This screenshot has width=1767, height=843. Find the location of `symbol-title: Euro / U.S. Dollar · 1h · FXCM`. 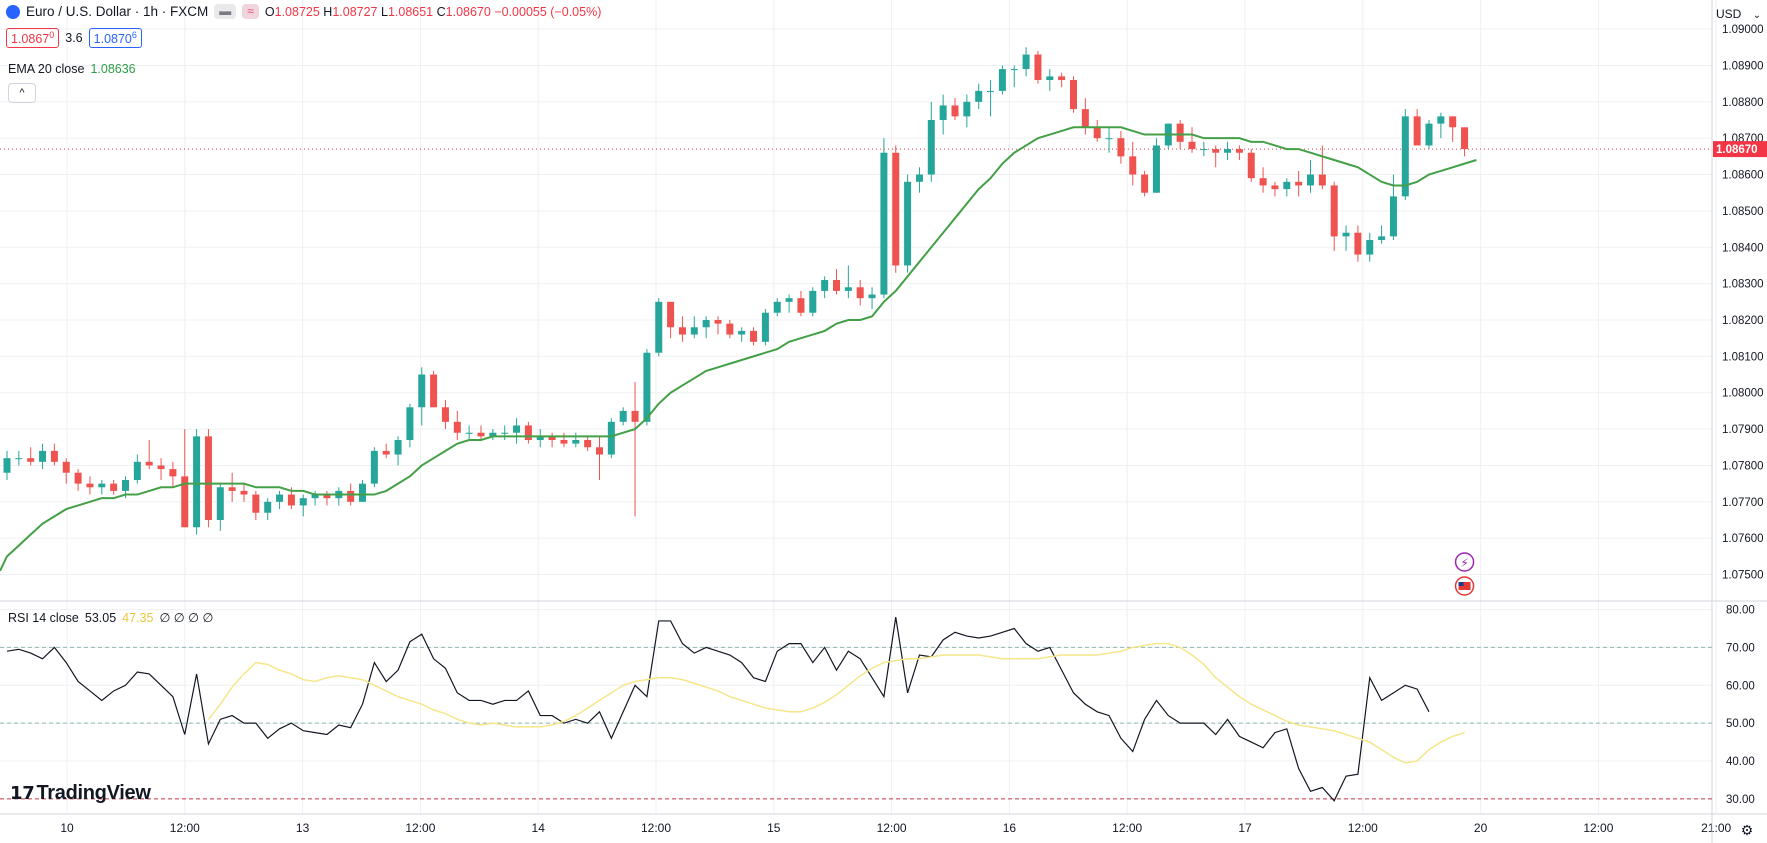

symbol-title: Euro / U.S. Dollar · 1h · FXCM is located at coordinates (117, 11).